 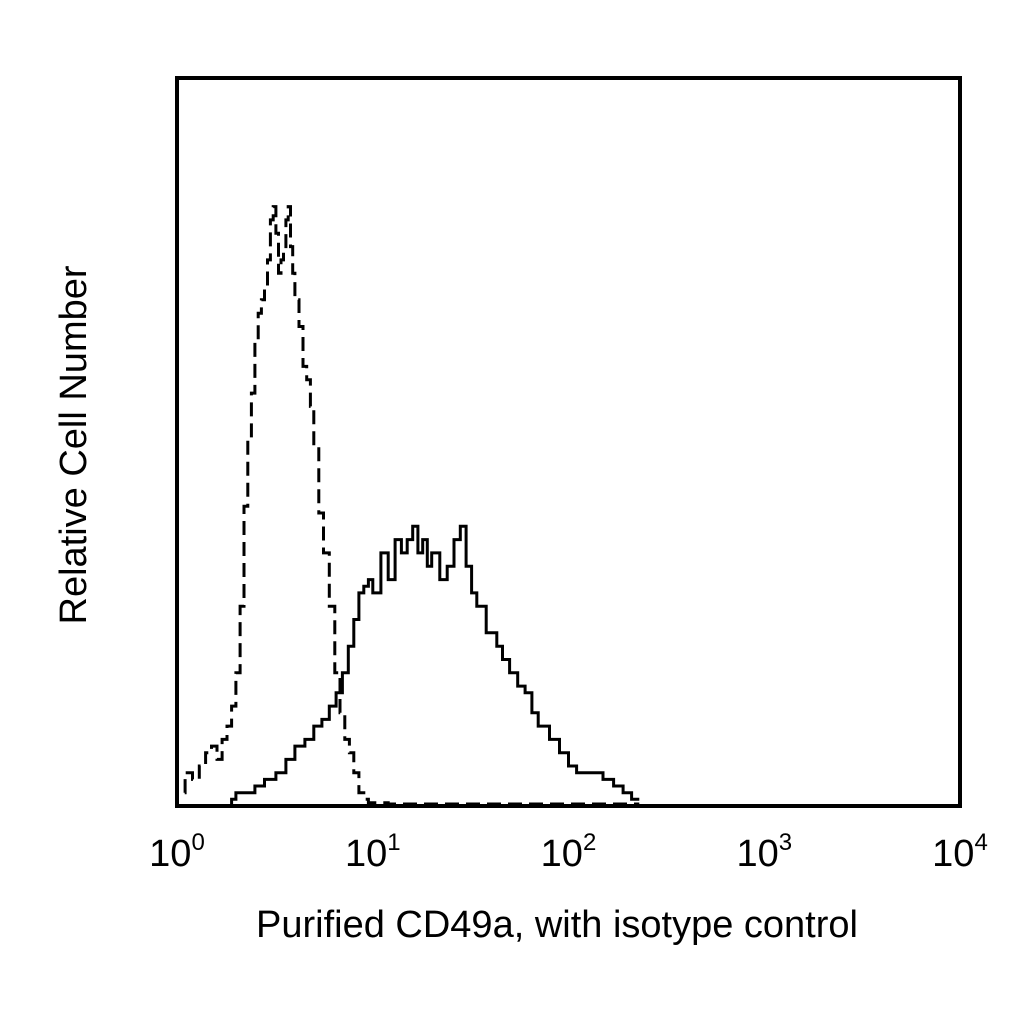 I want to click on x-tick-label-1: 10¹, so click(x=373, y=852).